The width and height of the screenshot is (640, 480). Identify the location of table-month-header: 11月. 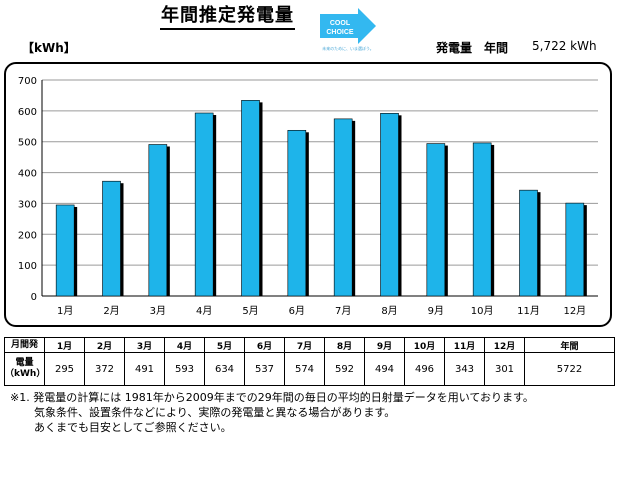
(464, 345).